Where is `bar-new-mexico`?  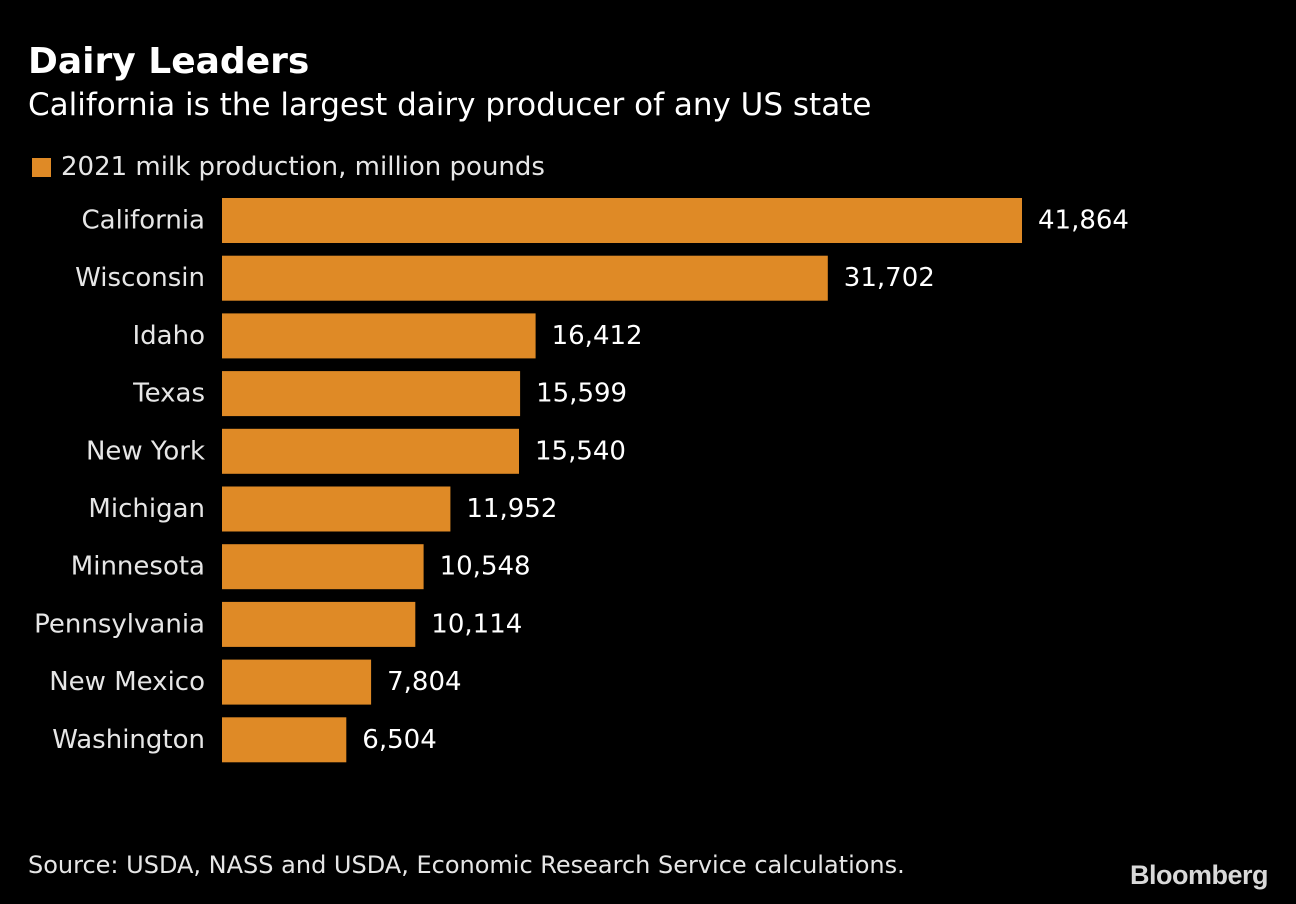 bar-new-mexico is located at coordinates (297, 682).